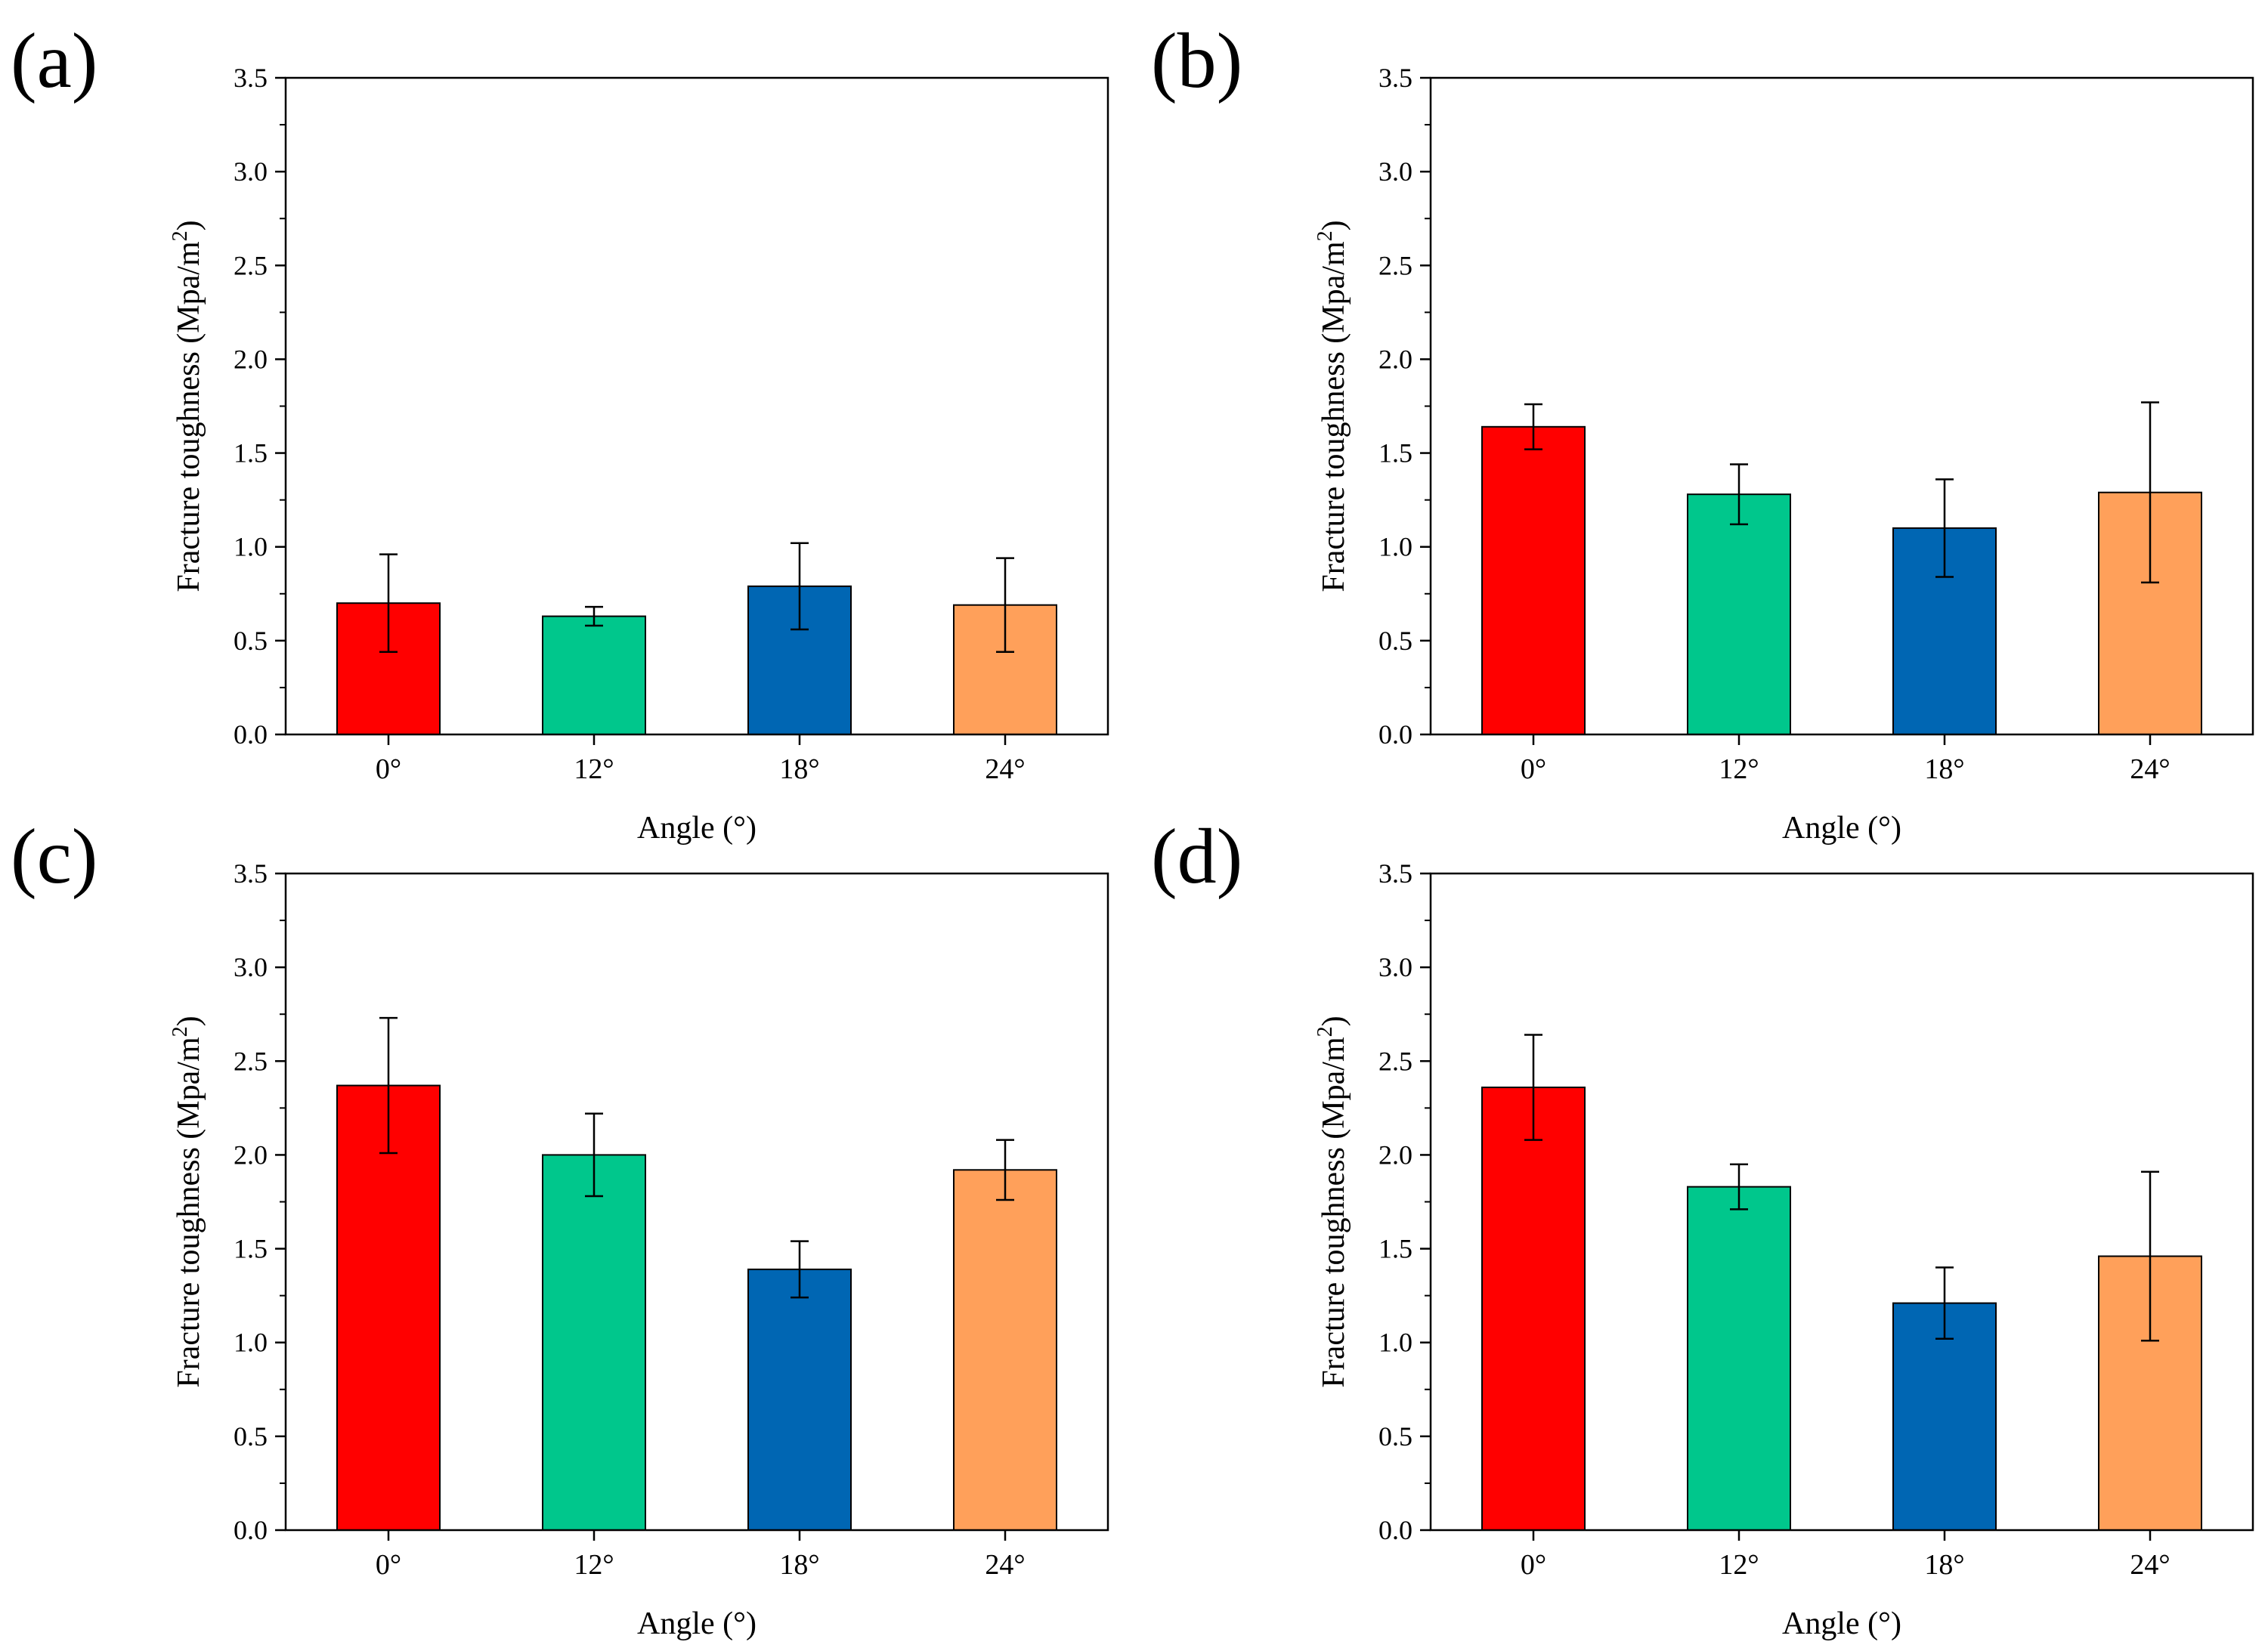  What do you see at coordinates (54, 856) in the screenshot?
I see `panel-label: (c)` at bounding box center [54, 856].